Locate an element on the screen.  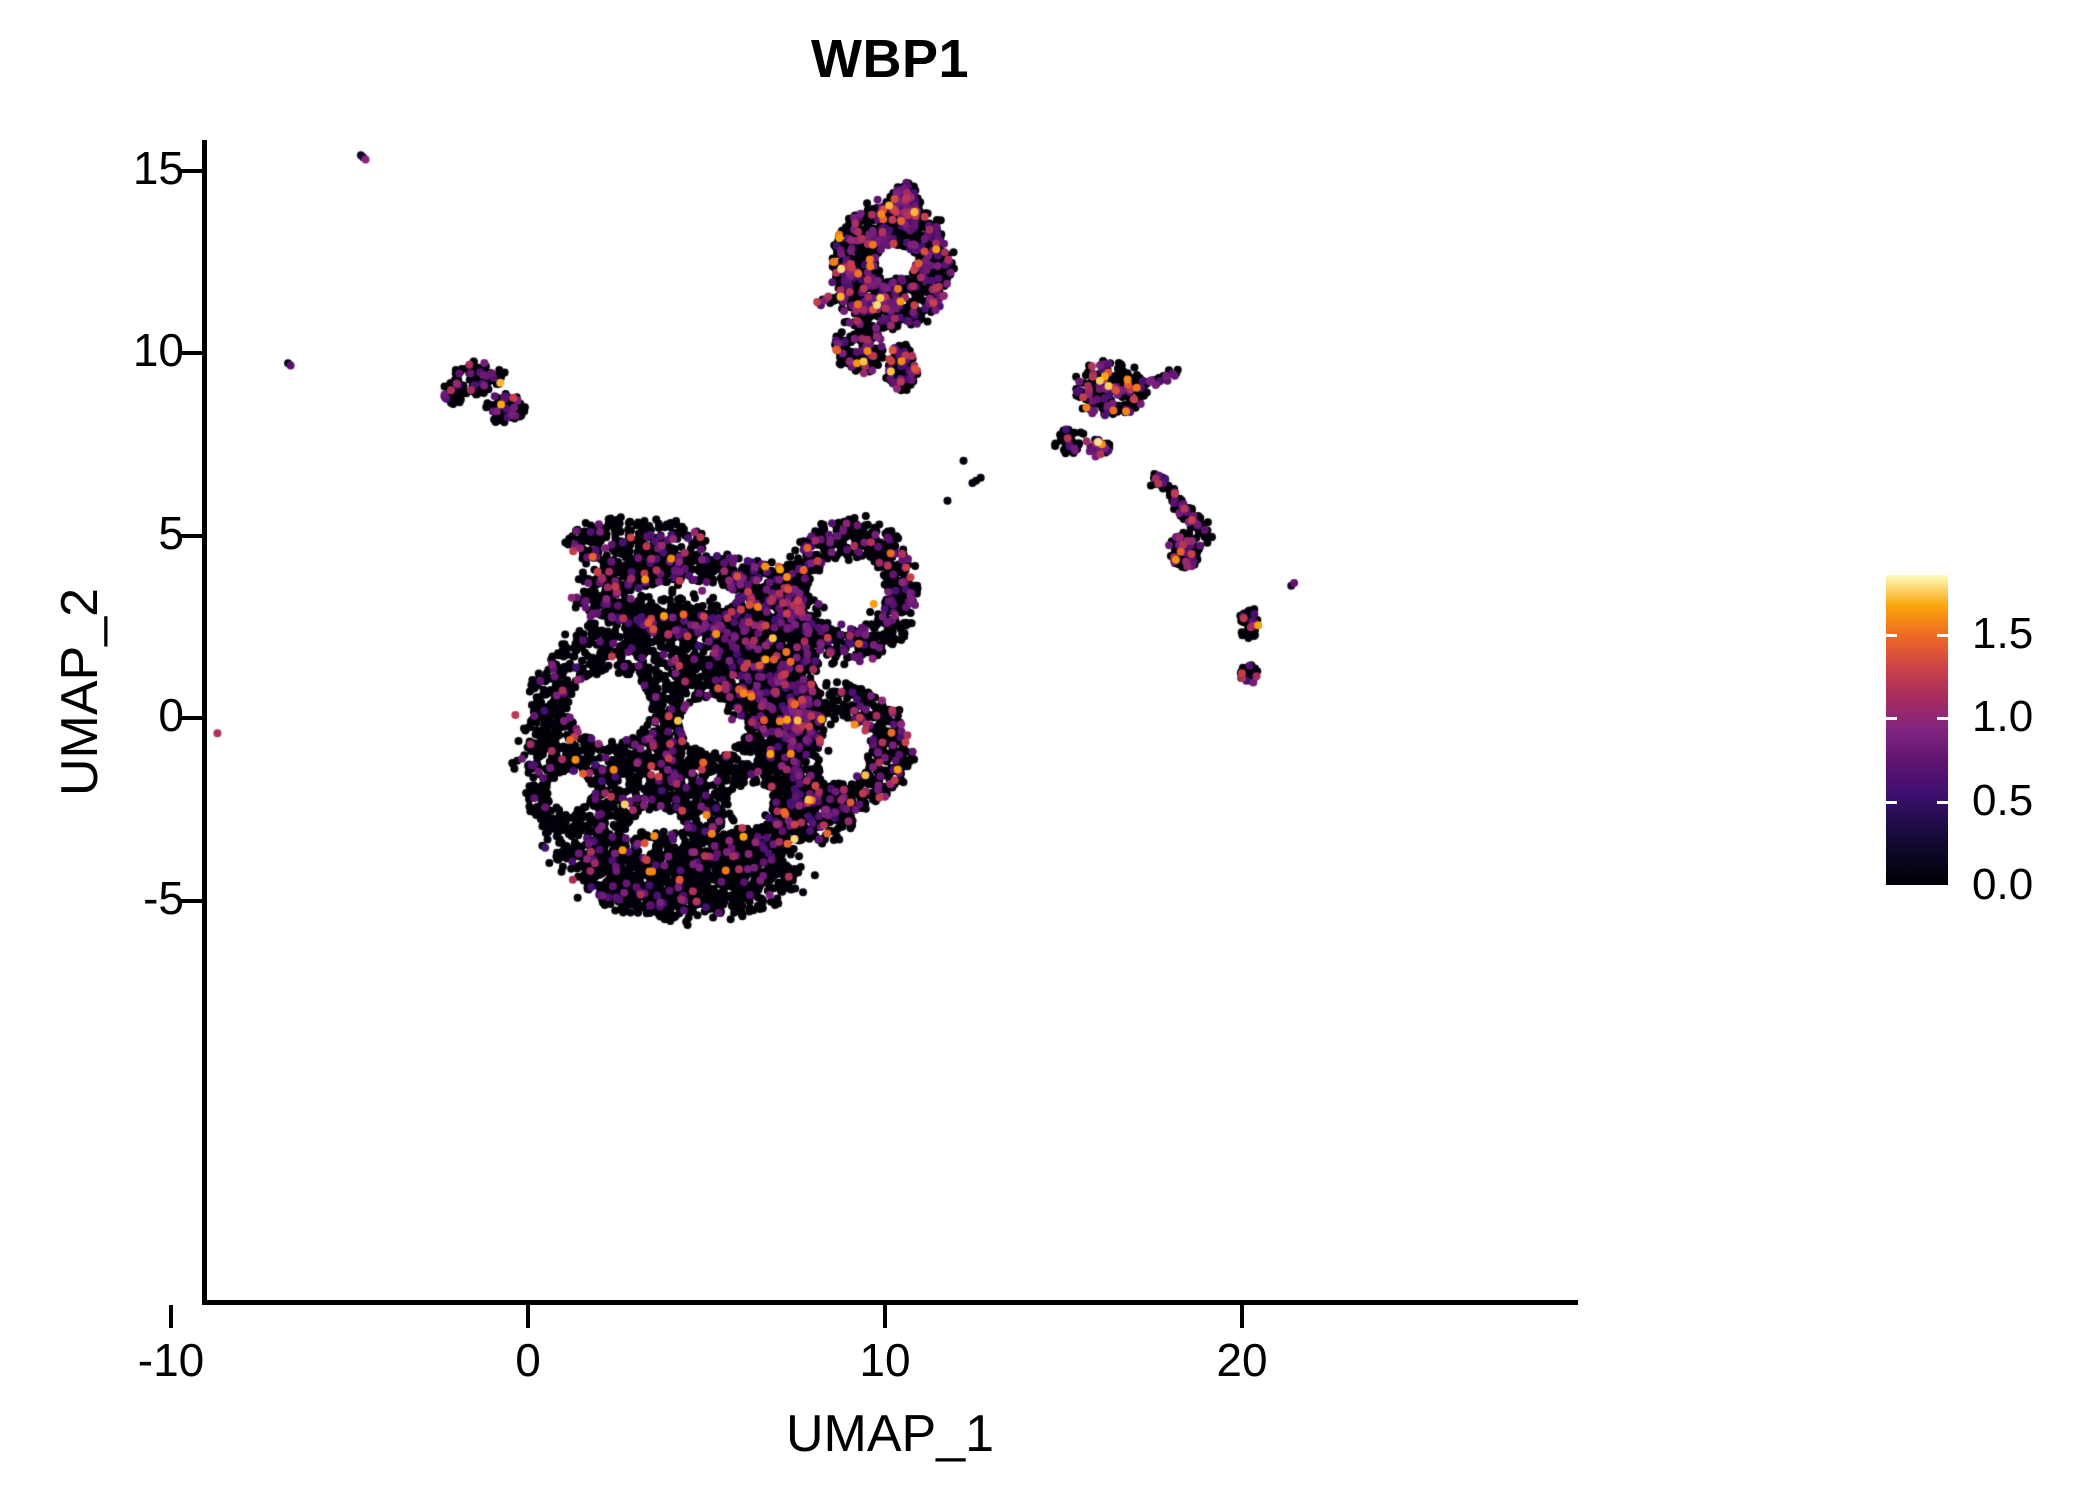
colorbar-tick-label: 0.0 is located at coordinates (2003, 884).